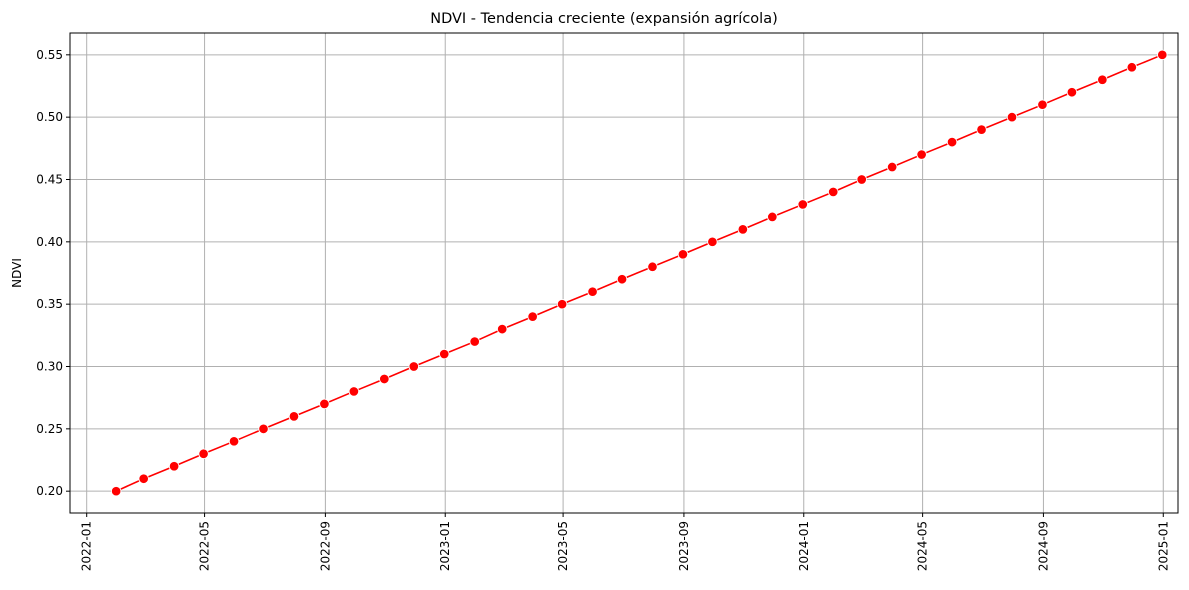 The image size is (1189, 590). Describe the element at coordinates (445, 546) in the screenshot. I see `x-tick-label: 2023-01` at that location.